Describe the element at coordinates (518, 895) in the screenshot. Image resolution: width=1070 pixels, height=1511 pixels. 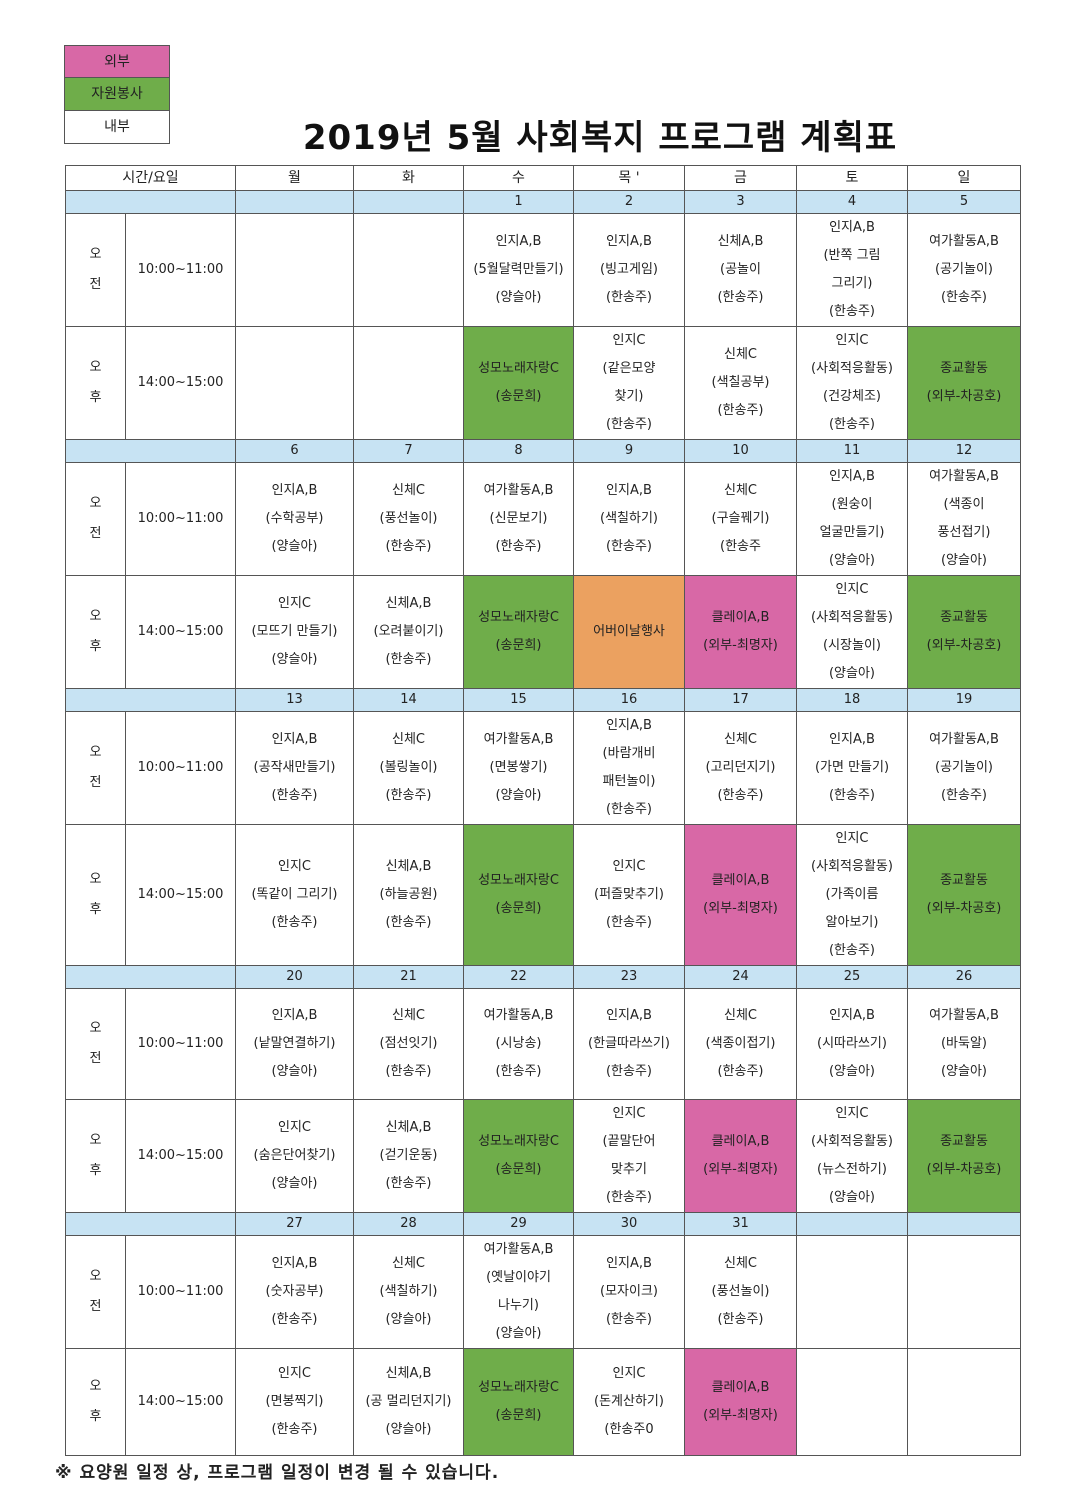
I see `program-cell-wed: 성모노래자랑C (송문희)` at that location.